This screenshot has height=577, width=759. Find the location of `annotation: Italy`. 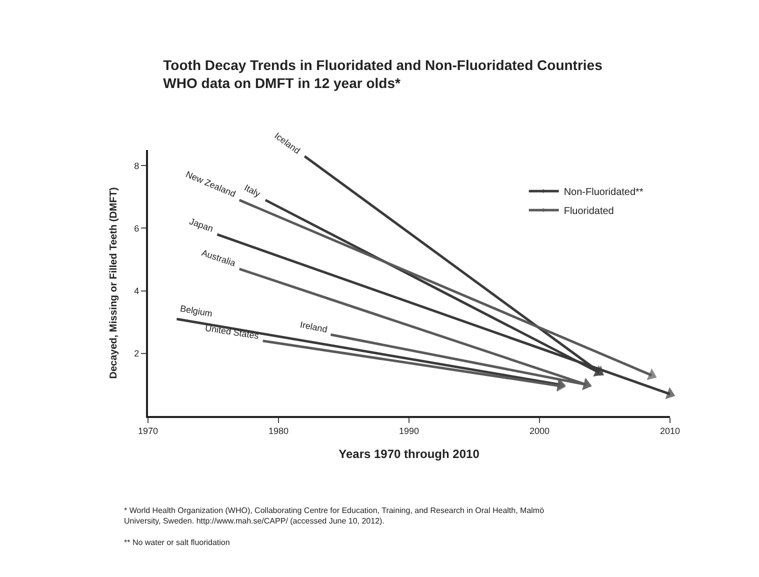

annotation: Italy is located at coordinates (252, 191).